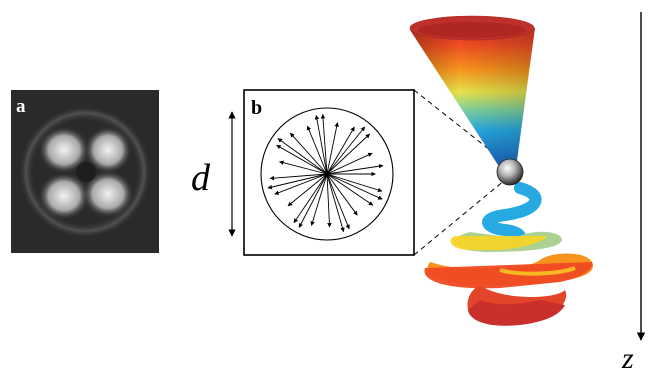  Describe the element at coordinates (512, 215) in the screenshot. I see `helix-segment-blue` at that location.